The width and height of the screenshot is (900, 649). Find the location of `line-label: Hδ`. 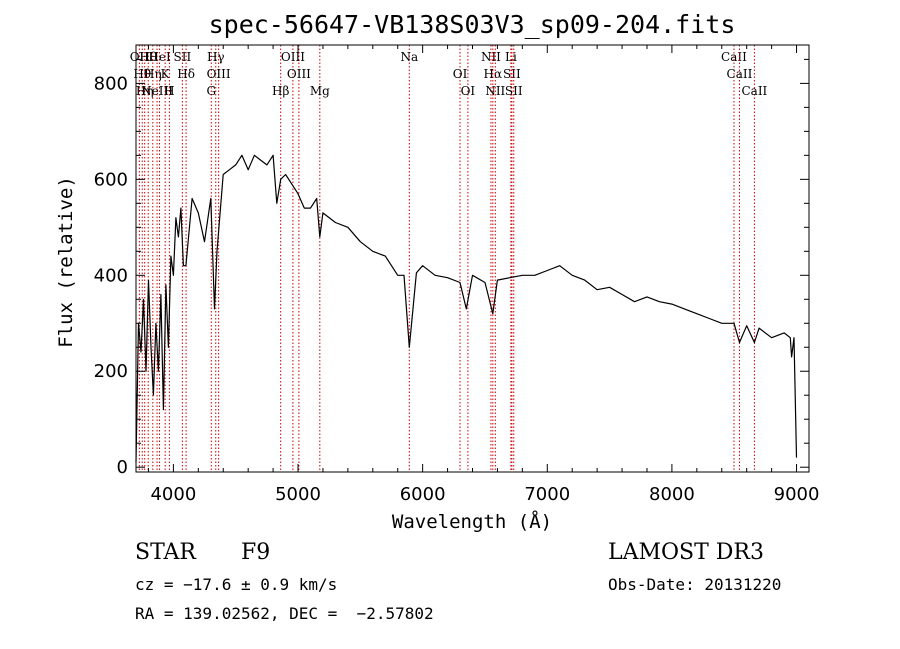

line-label: Hδ is located at coordinates (186, 74).